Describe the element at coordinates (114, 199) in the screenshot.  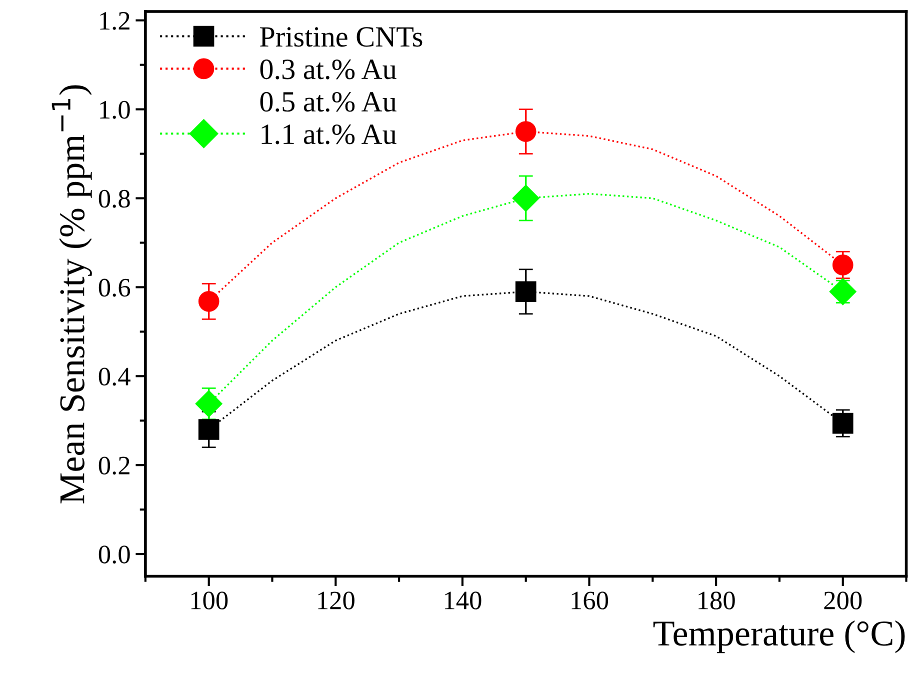
I see `y-tick-label: 0.8` at that location.